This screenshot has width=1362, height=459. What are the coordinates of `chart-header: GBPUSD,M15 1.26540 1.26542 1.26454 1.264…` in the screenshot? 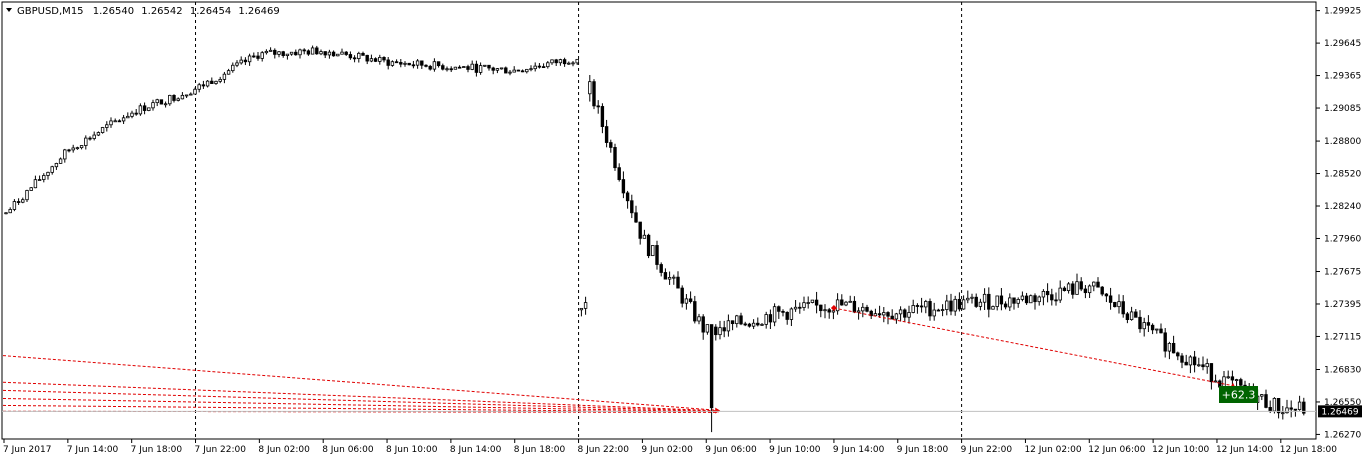 It's located at (143, 11).